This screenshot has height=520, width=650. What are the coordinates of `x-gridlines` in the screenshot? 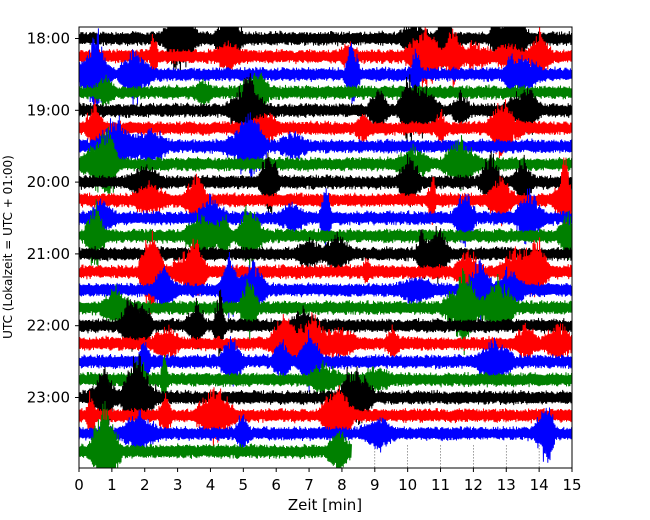 It's located at (457, 456).